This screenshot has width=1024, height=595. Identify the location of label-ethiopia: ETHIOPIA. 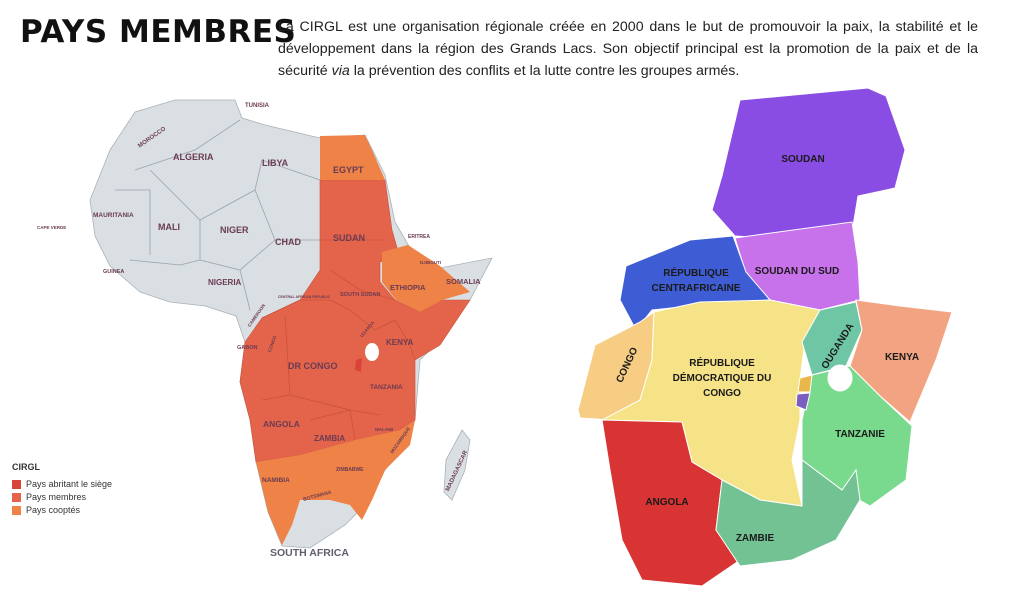
(408, 287).